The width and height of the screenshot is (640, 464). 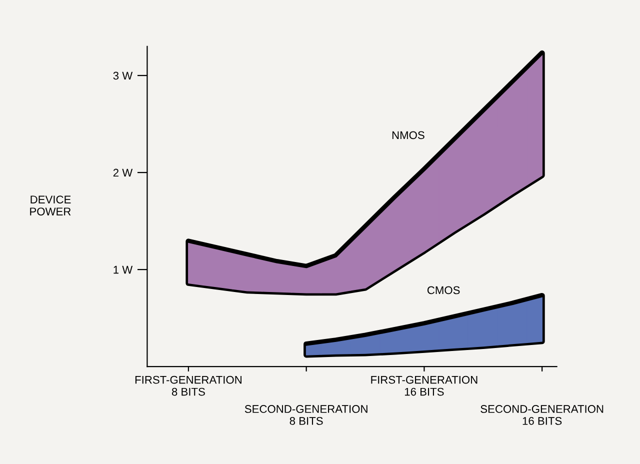 I want to click on x-tick-label: SECOND-GENERATION 16 BITS, so click(x=542, y=415).